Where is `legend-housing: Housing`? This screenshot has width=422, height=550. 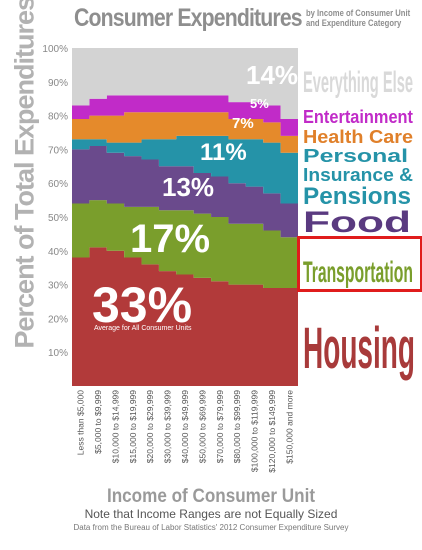
legend-housing: Housing is located at coordinates (359, 348).